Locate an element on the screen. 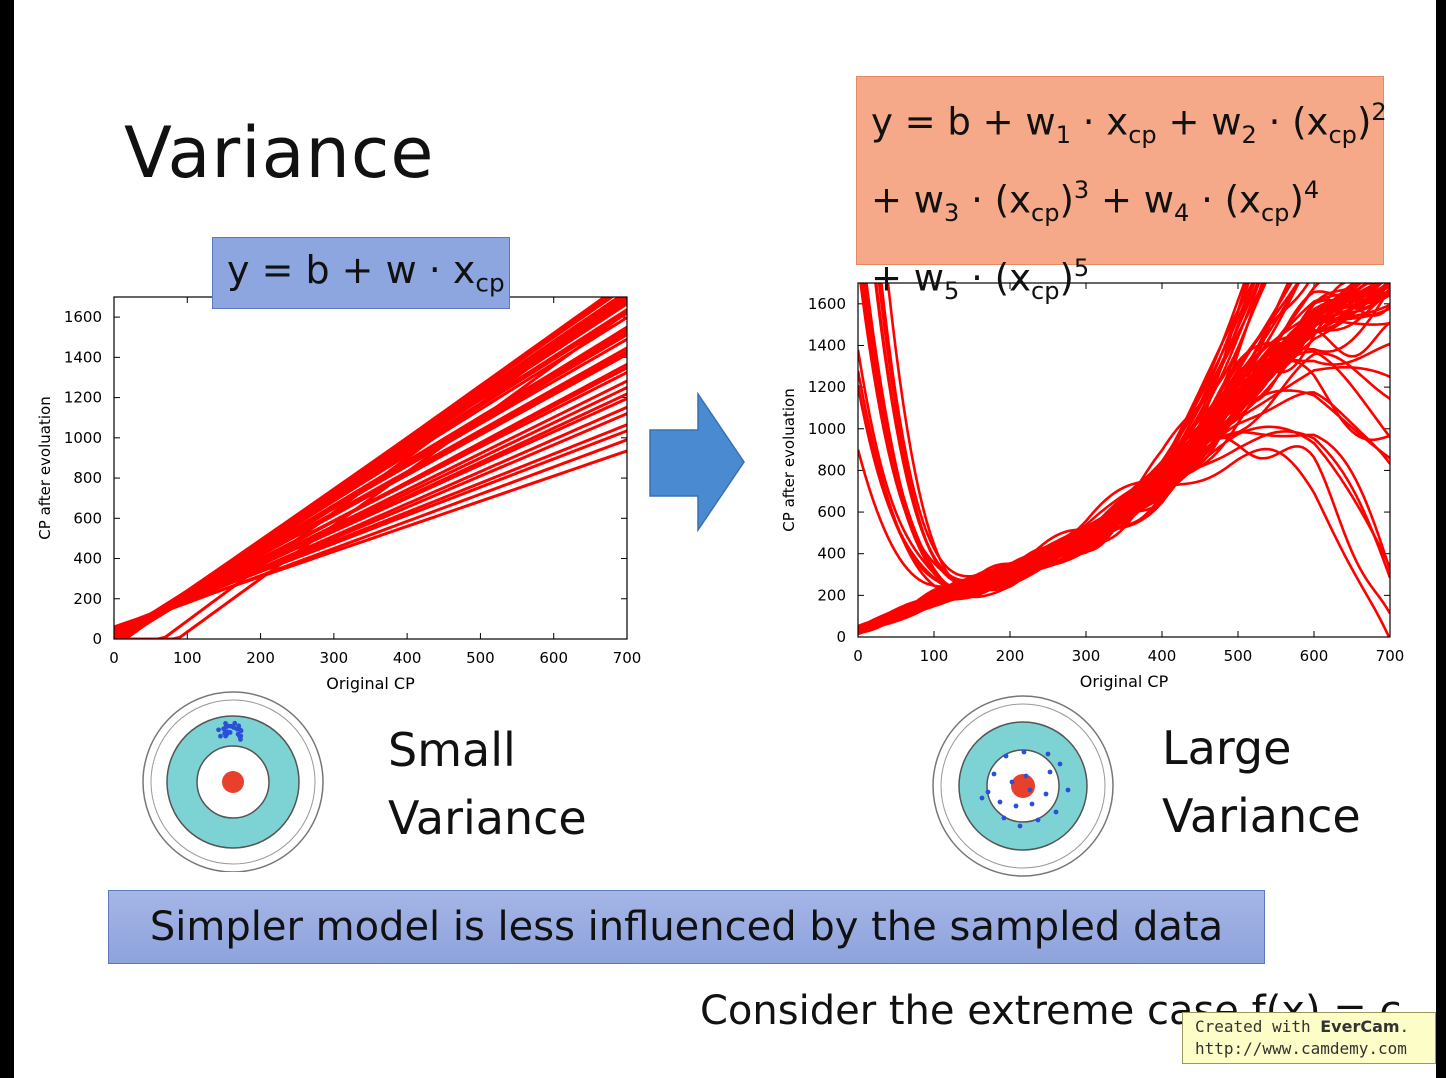 This screenshot has height=1078, width=1446. left-chart-xtick-label: 0 is located at coordinates (114, 658).